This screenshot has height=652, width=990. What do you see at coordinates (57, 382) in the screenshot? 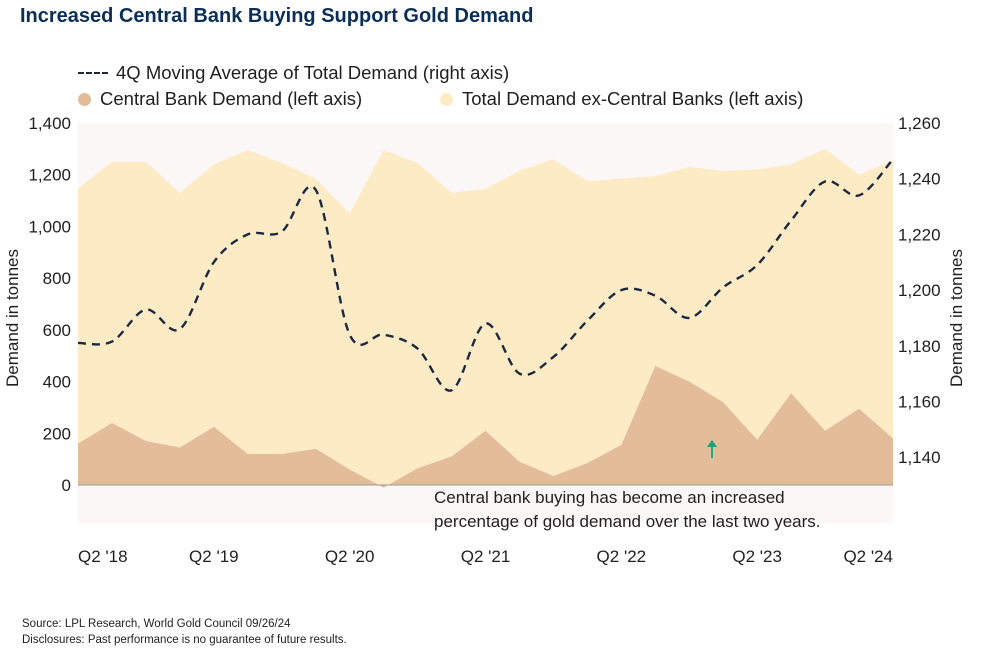
I see `left-tick-label: 400` at bounding box center [57, 382].